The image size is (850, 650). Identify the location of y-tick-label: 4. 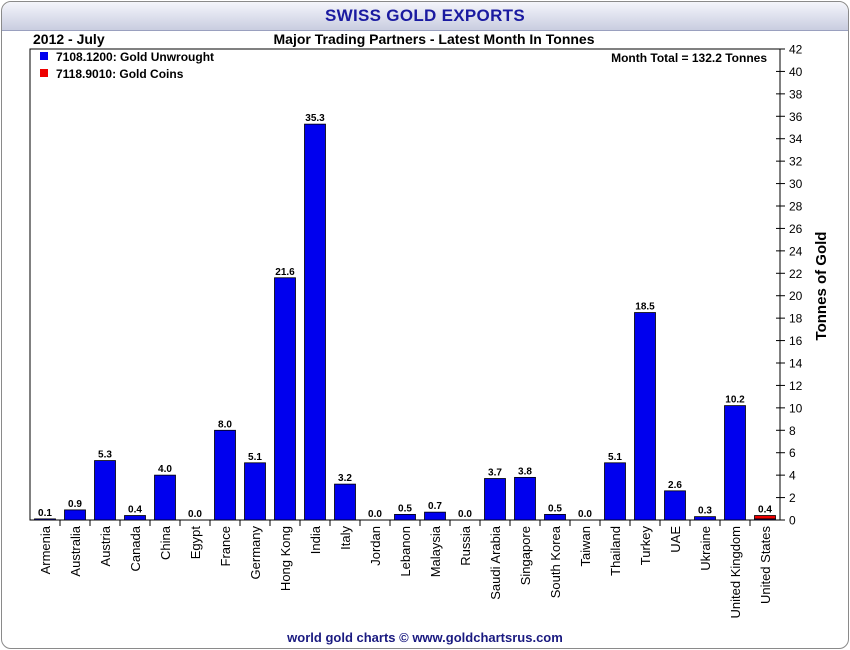
(792, 476).